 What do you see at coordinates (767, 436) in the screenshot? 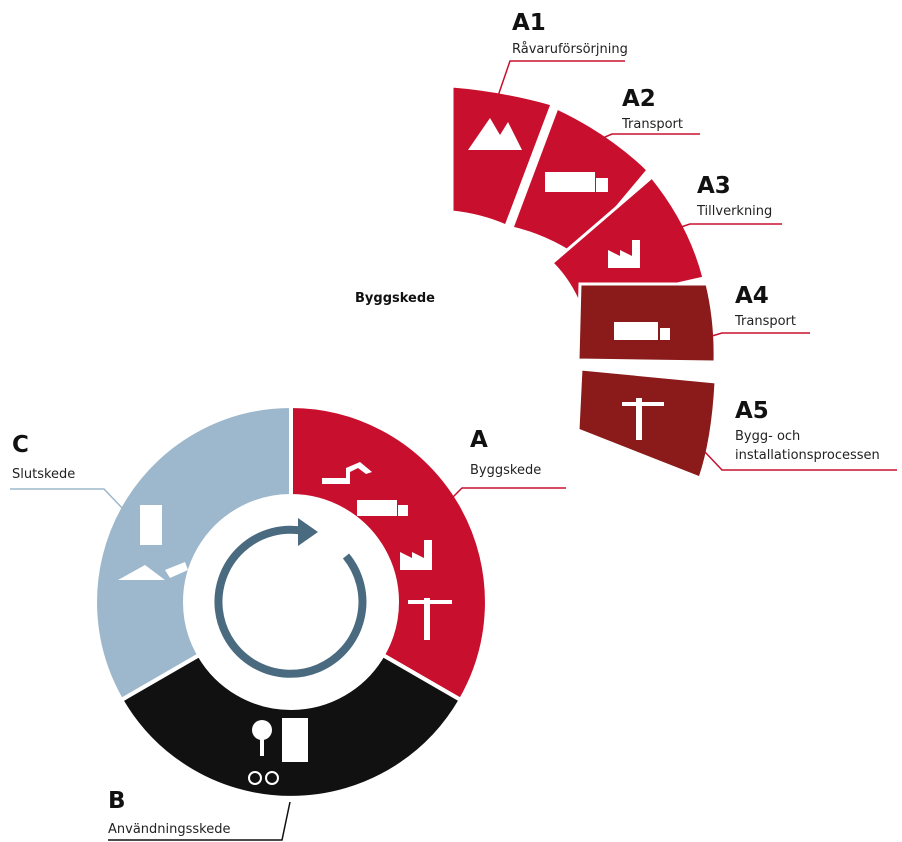
I see `module-name: Bygg- och` at bounding box center [767, 436].